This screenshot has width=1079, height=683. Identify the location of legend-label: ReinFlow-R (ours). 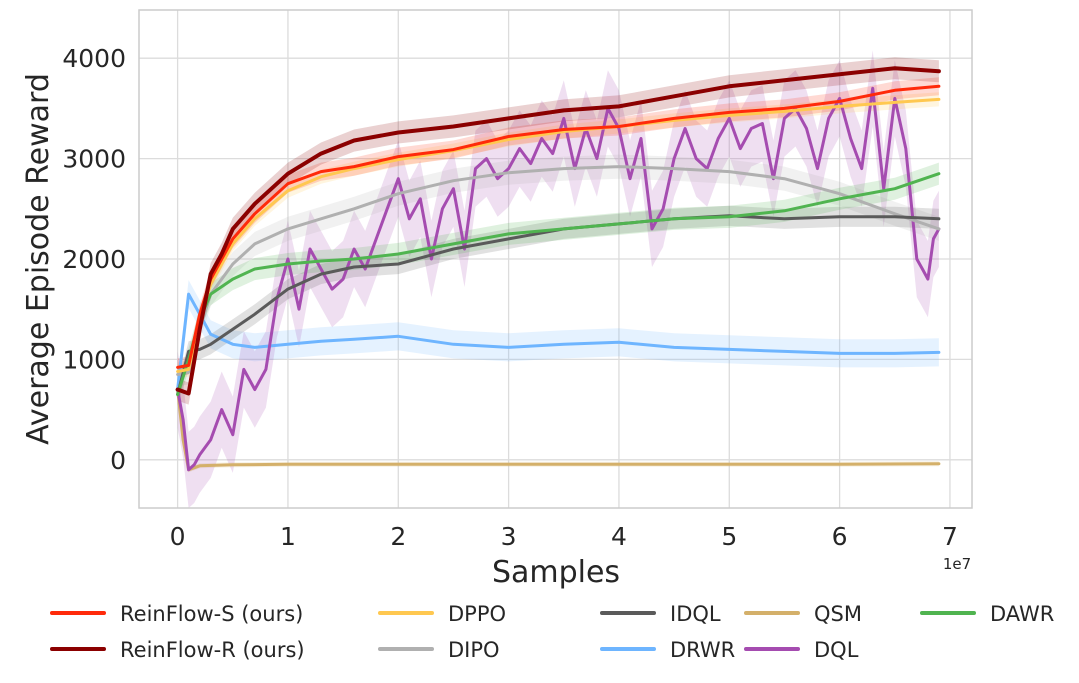
(212, 650).